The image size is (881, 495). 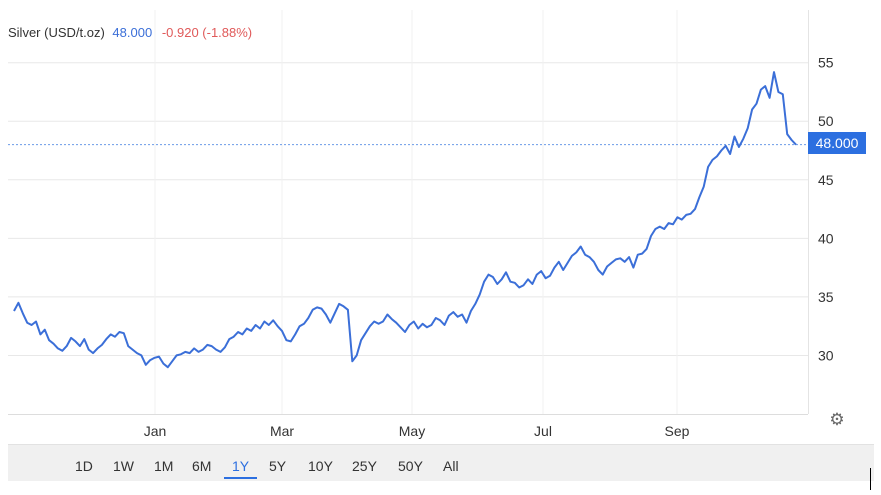 What do you see at coordinates (677, 431) in the screenshot?
I see `x-tick-label: Sep` at bounding box center [677, 431].